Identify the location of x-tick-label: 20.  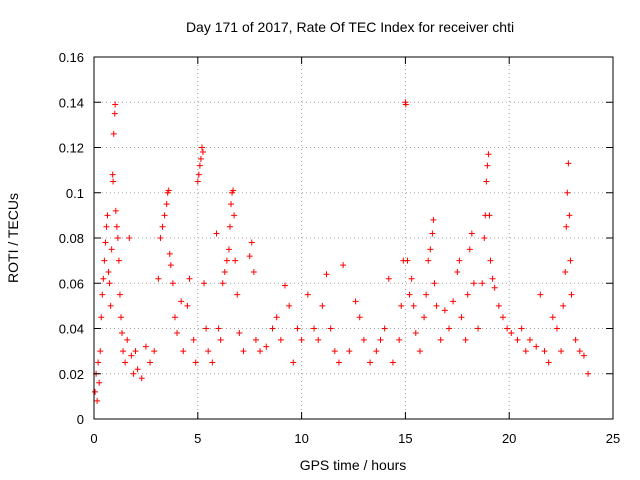
(509, 438).